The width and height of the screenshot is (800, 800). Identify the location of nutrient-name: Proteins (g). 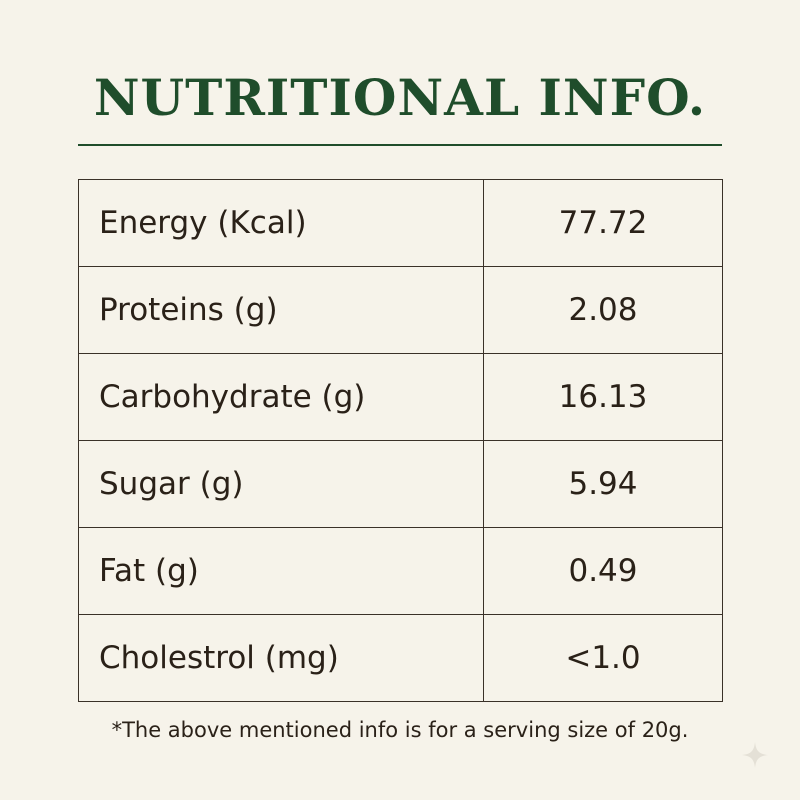
(281, 310).